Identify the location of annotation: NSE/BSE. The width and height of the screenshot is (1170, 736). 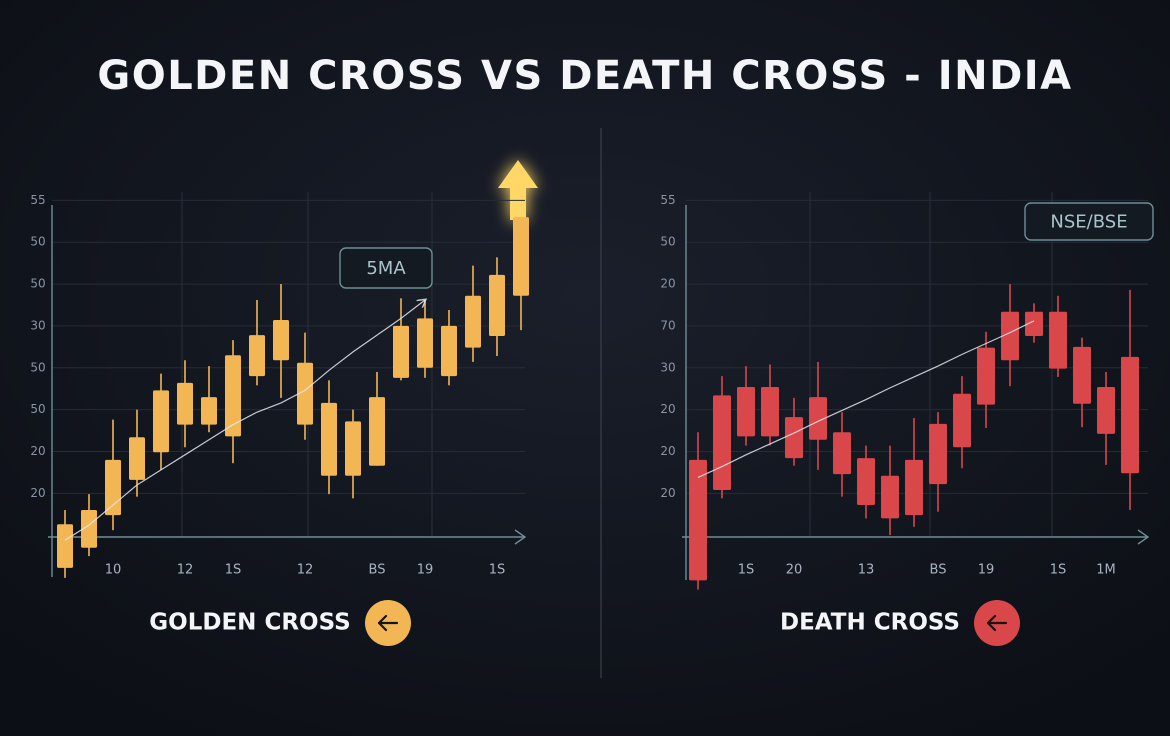
(1088, 222).